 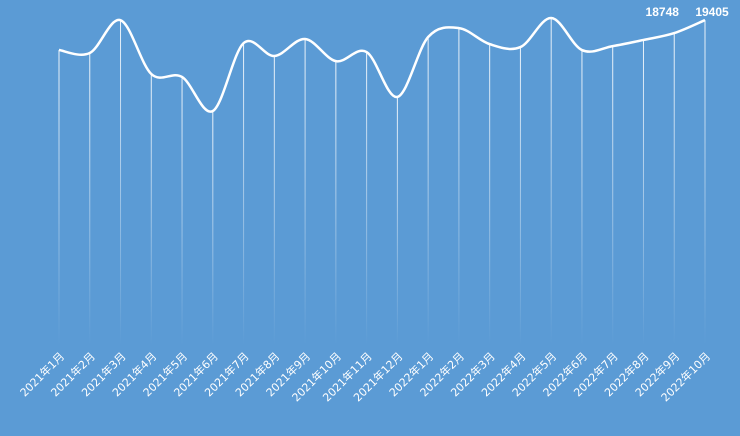 I want to click on data-label: 19405, so click(x=712, y=12).